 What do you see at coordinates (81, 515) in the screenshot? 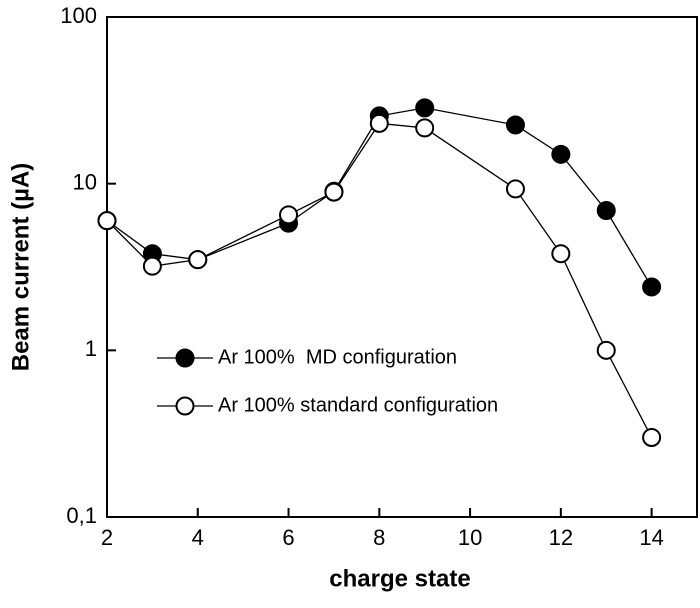
I see `y-tick-label: 0,1` at bounding box center [81, 515].